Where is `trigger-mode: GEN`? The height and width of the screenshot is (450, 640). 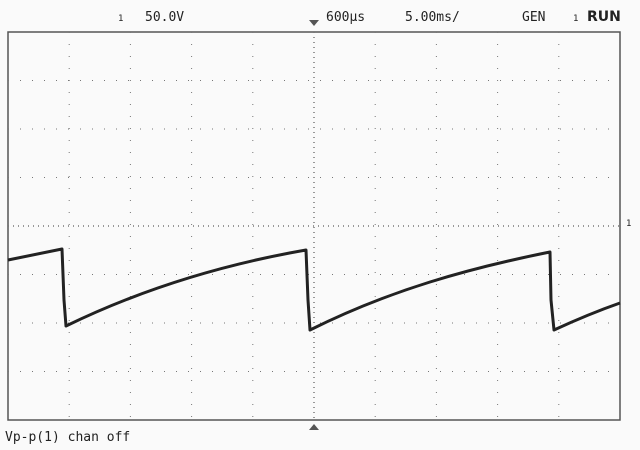 trigger-mode: GEN is located at coordinates (533, 17).